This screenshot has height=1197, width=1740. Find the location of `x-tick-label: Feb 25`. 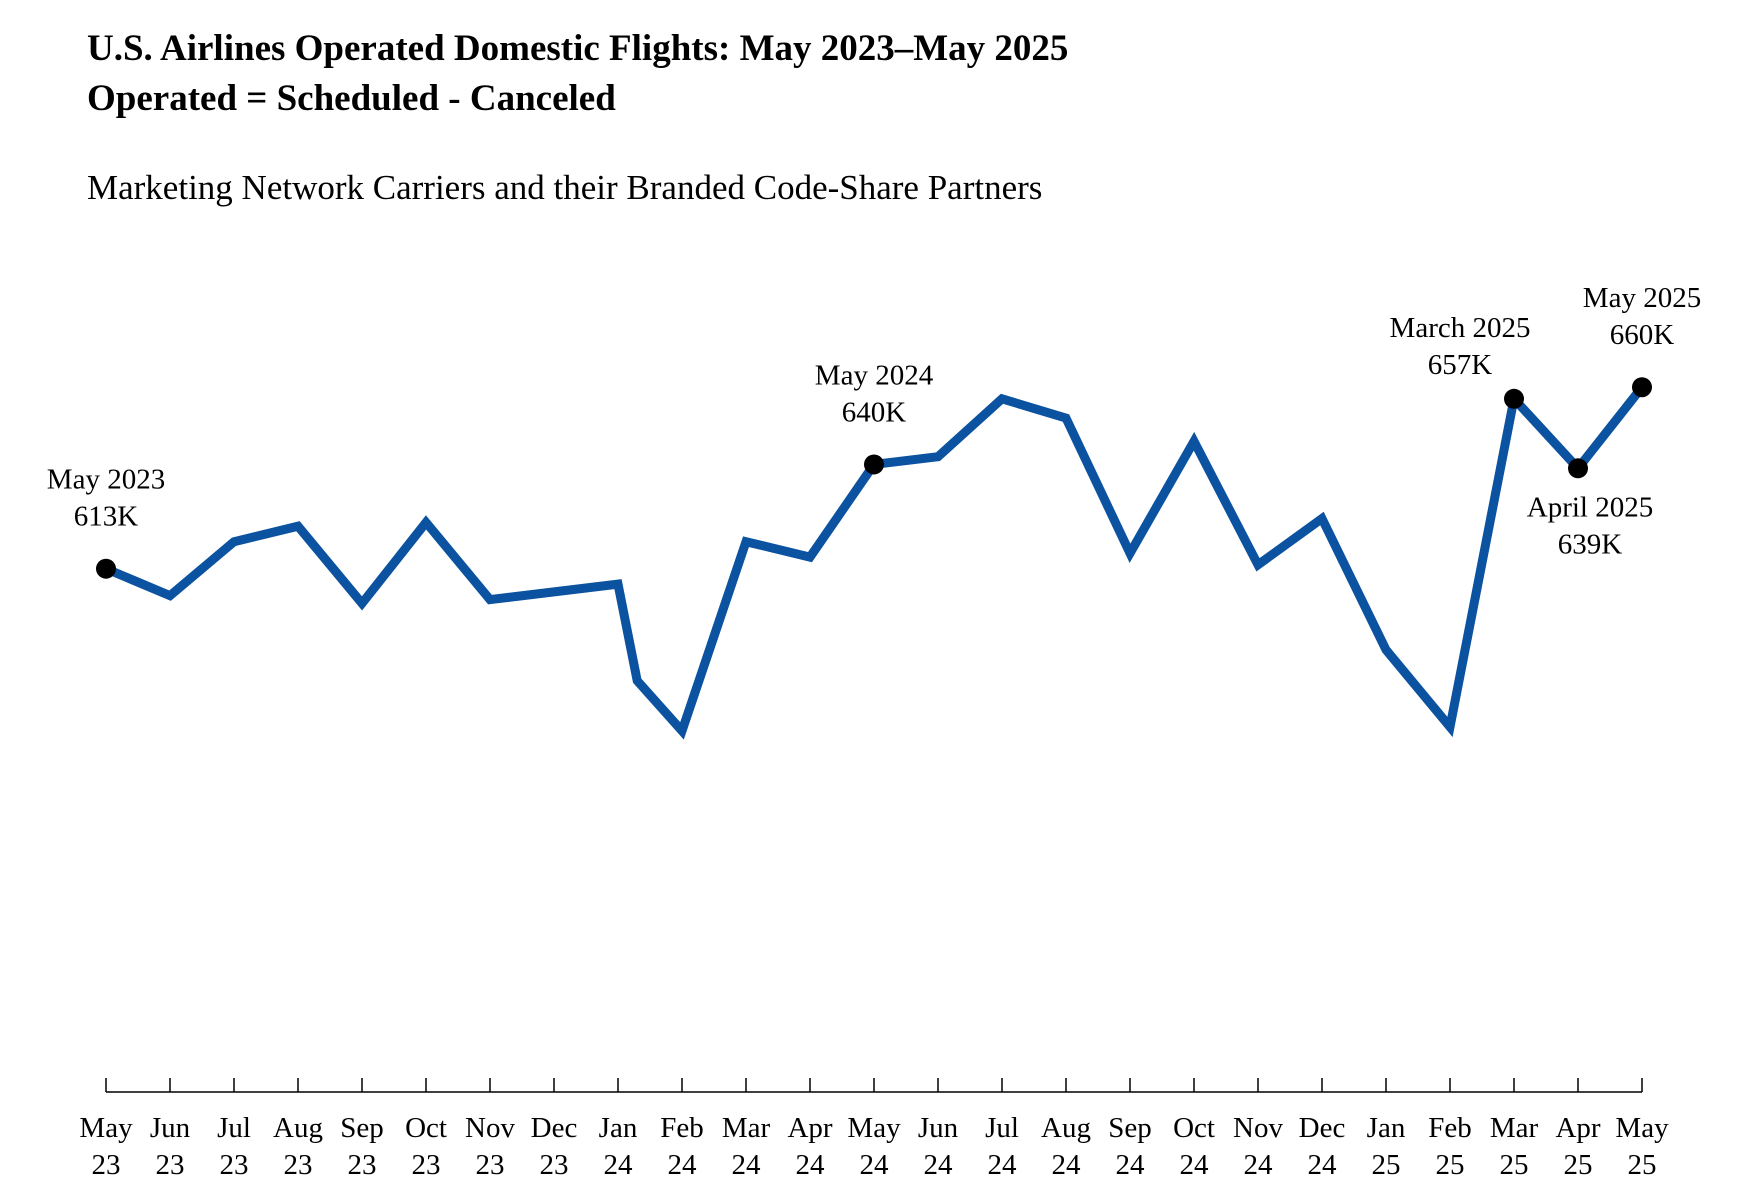

x-tick-label: Feb 25 is located at coordinates (1450, 1146).